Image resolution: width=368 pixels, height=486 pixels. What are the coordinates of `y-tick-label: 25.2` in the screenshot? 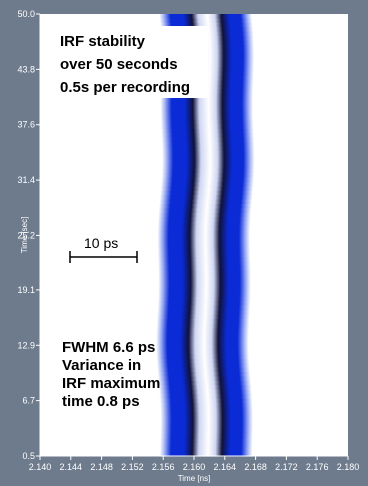 It's located at (26, 235).